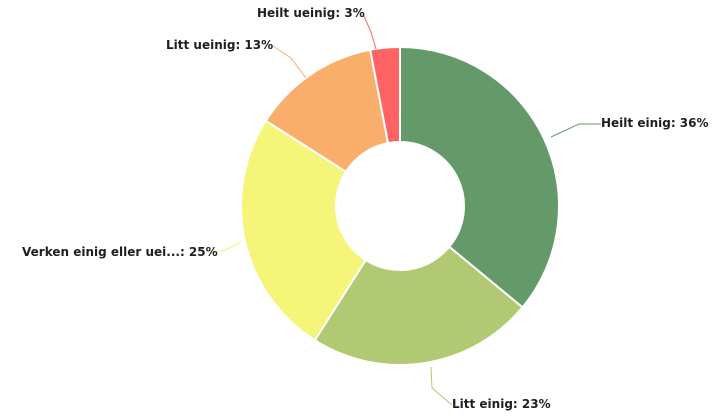 Image resolution: width=722 pixels, height=417 pixels. What do you see at coordinates (501, 404) in the screenshot?
I see `slice-label-1: Litt einig: 23%` at bounding box center [501, 404].